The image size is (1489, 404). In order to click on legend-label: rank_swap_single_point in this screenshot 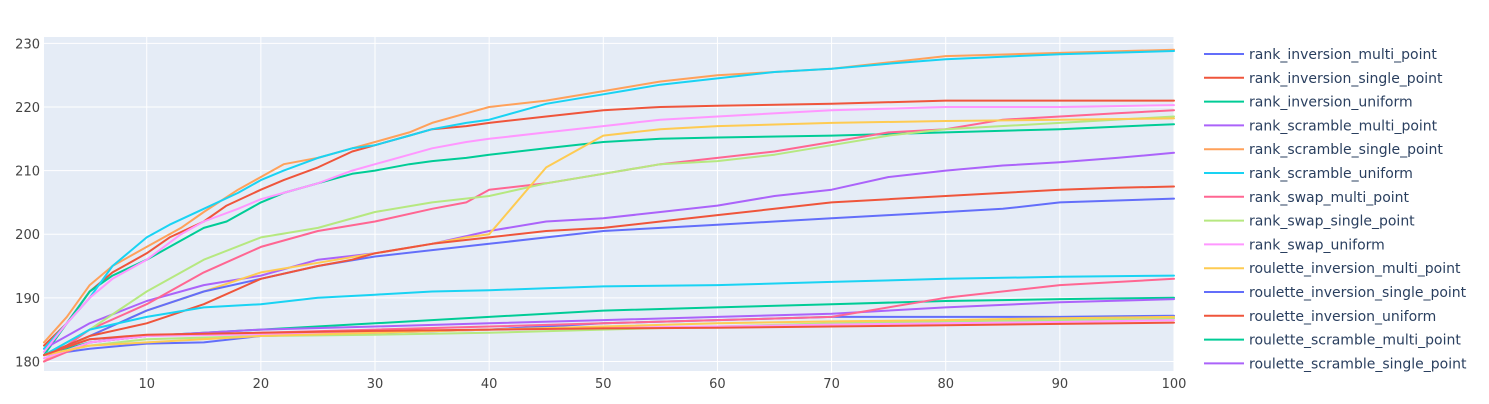, I will do `click(1332, 222)`.